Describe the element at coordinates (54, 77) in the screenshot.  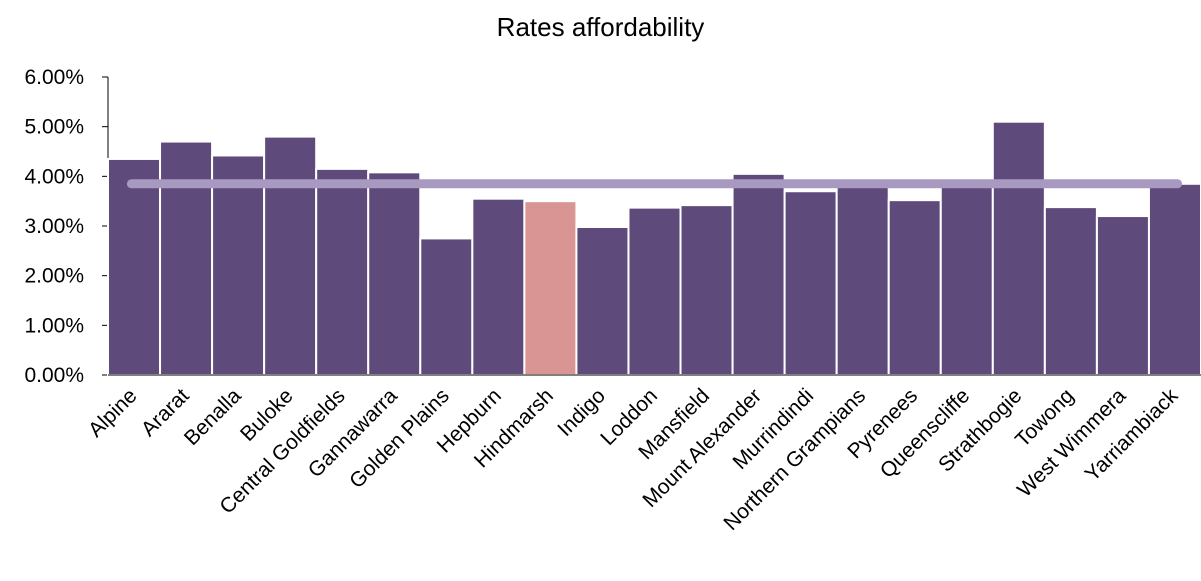
I see `y-tick-label: 6.00%` at that location.